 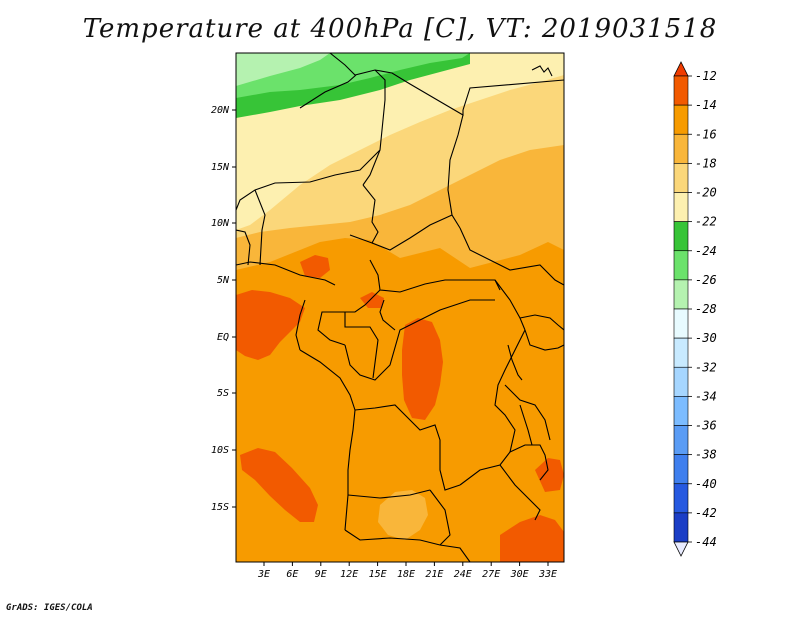 What do you see at coordinates (706, 280) in the screenshot?
I see `colorbar-label: -26` at bounding box center [706, 280].